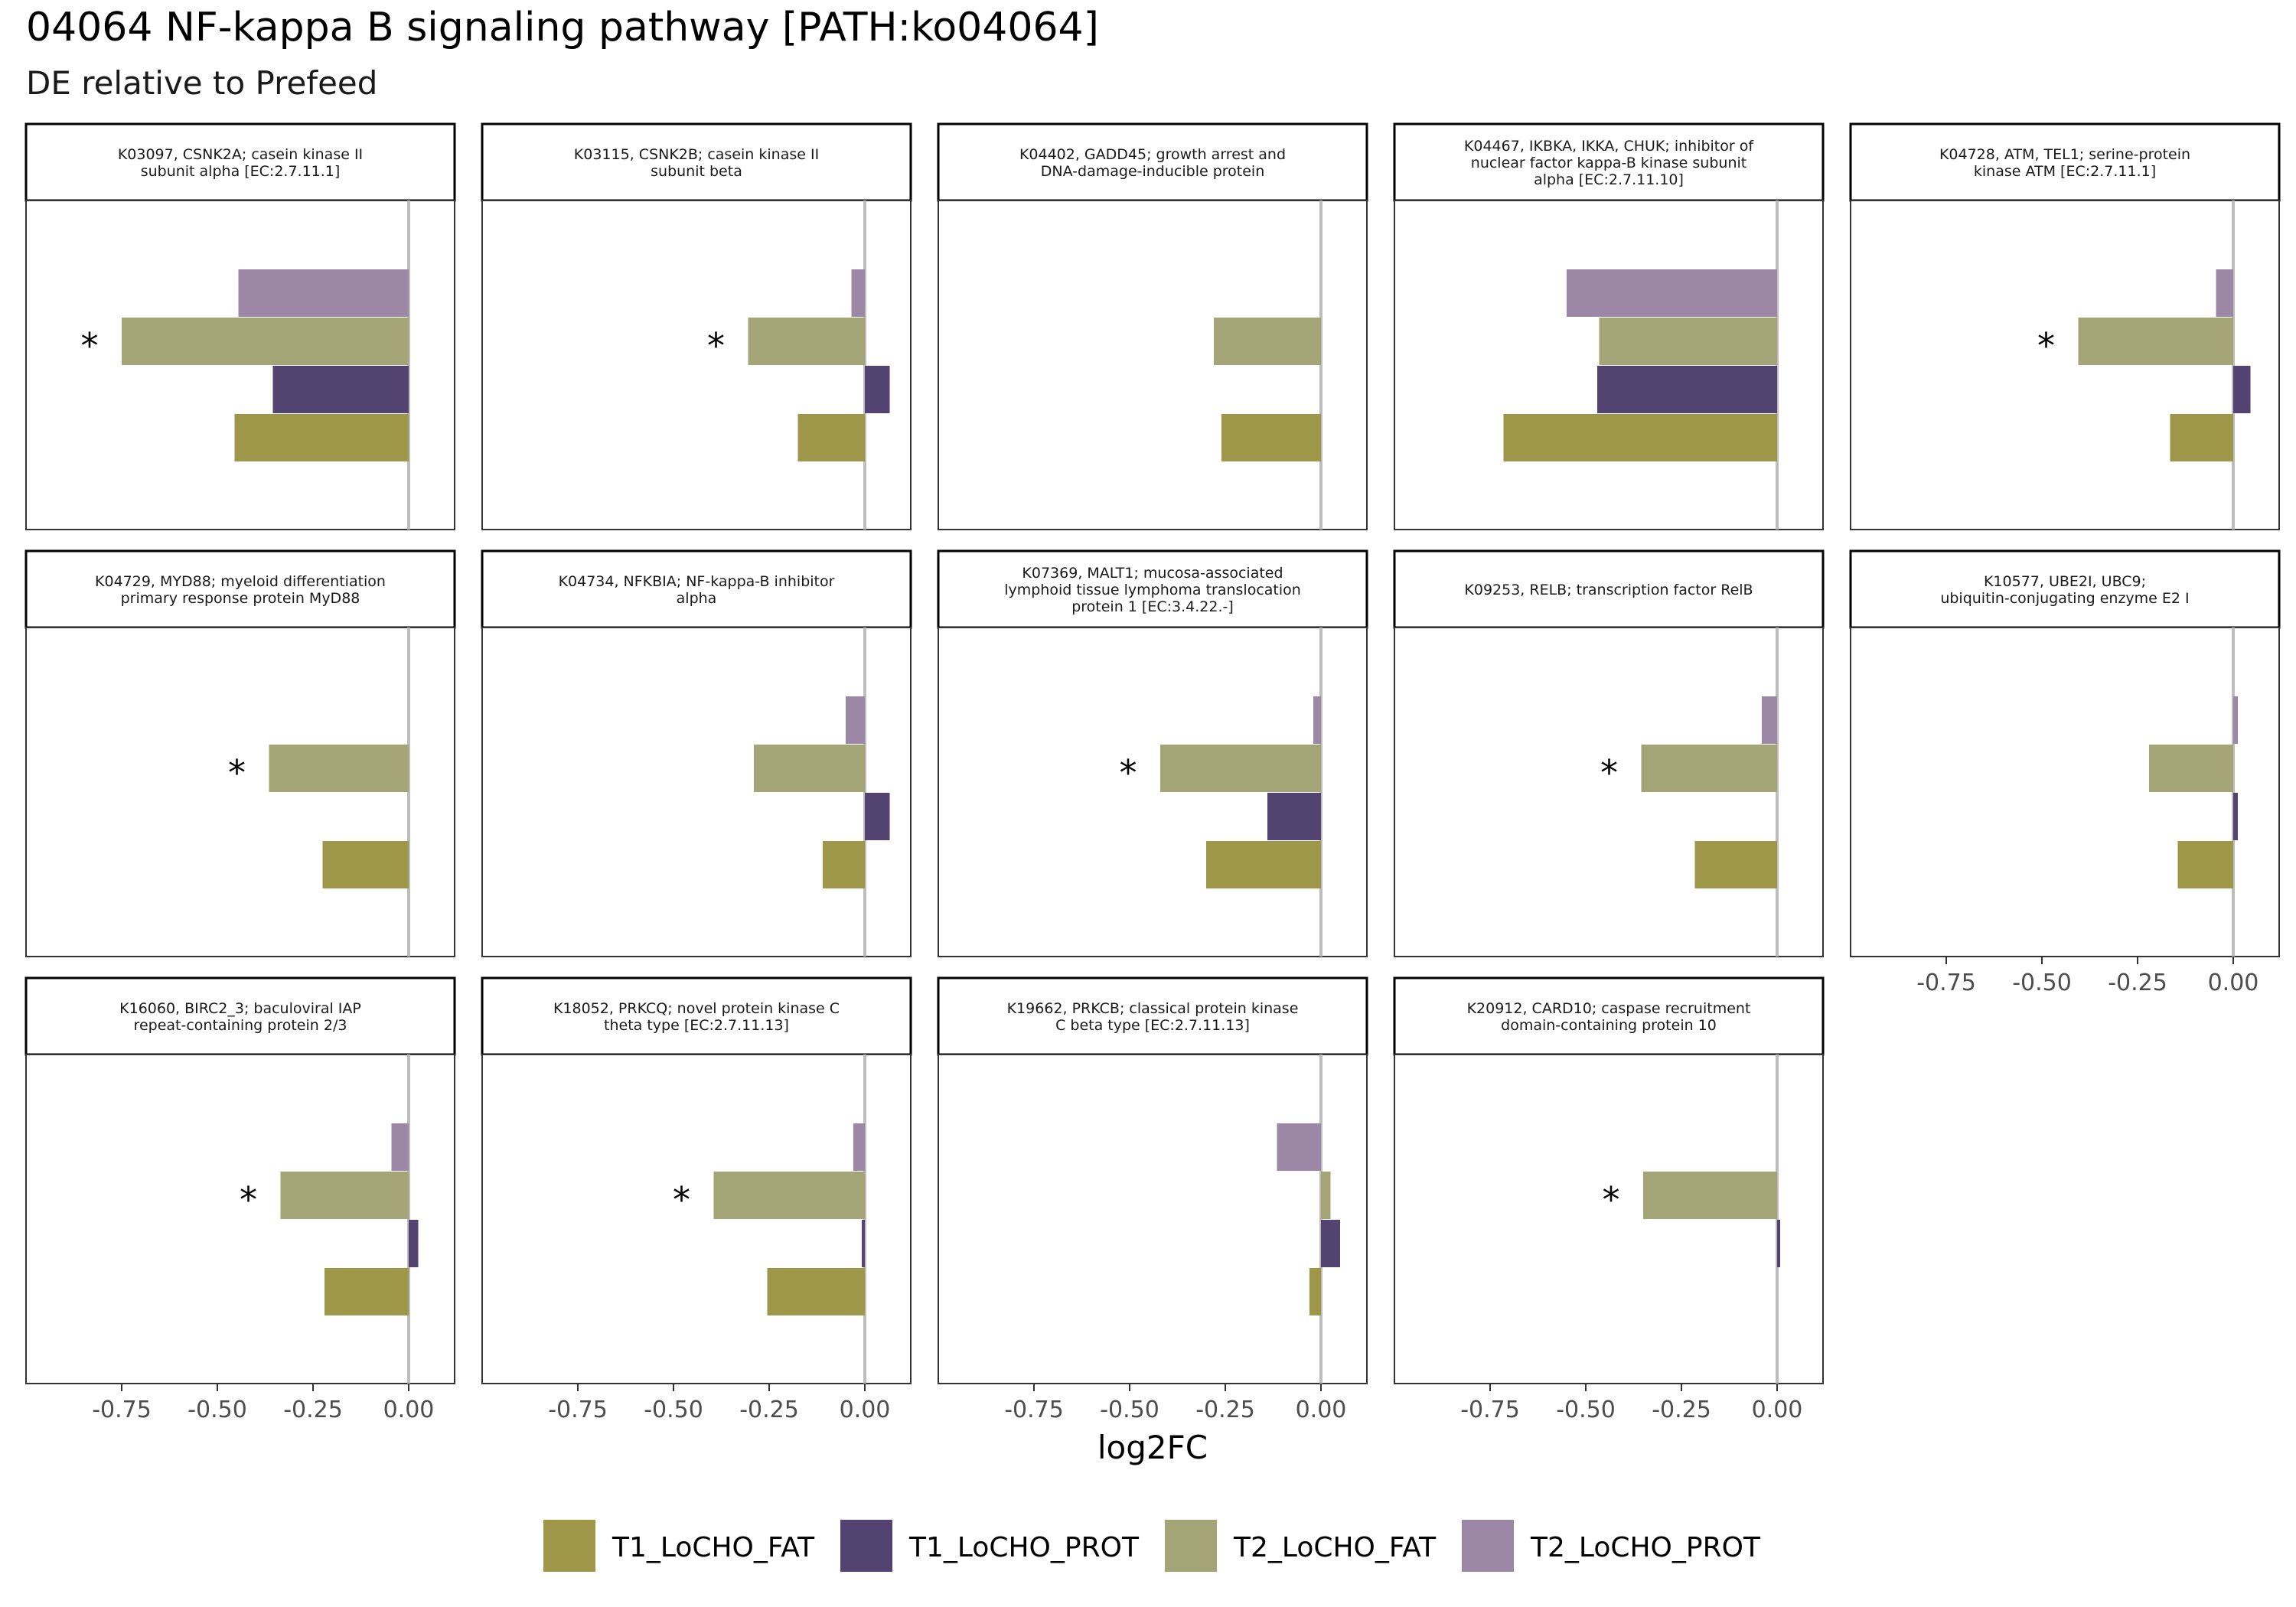  Describe the element at coordinates (202, 83) in the screenshot. I see `chart-subtitle: DE relative to Prefeed` at that location.